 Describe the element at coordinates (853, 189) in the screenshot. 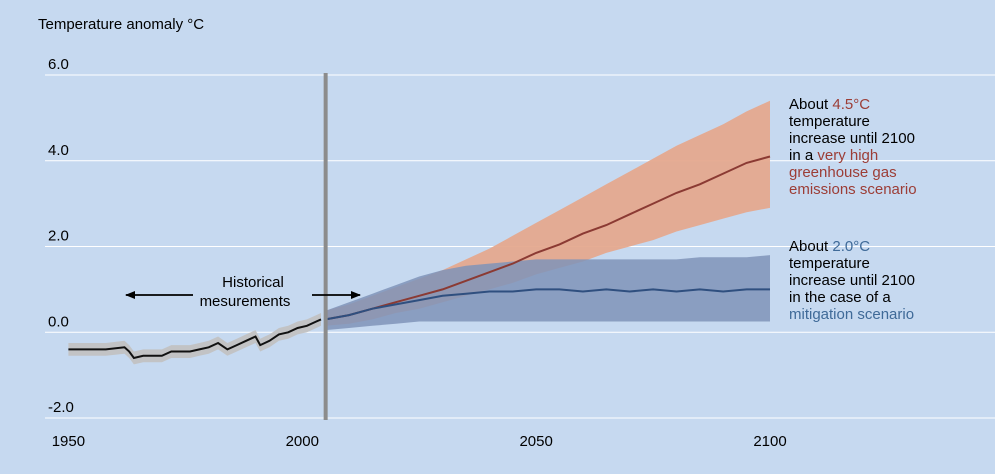

I see `annotation-high-line-6: emissions scenario` at that location.